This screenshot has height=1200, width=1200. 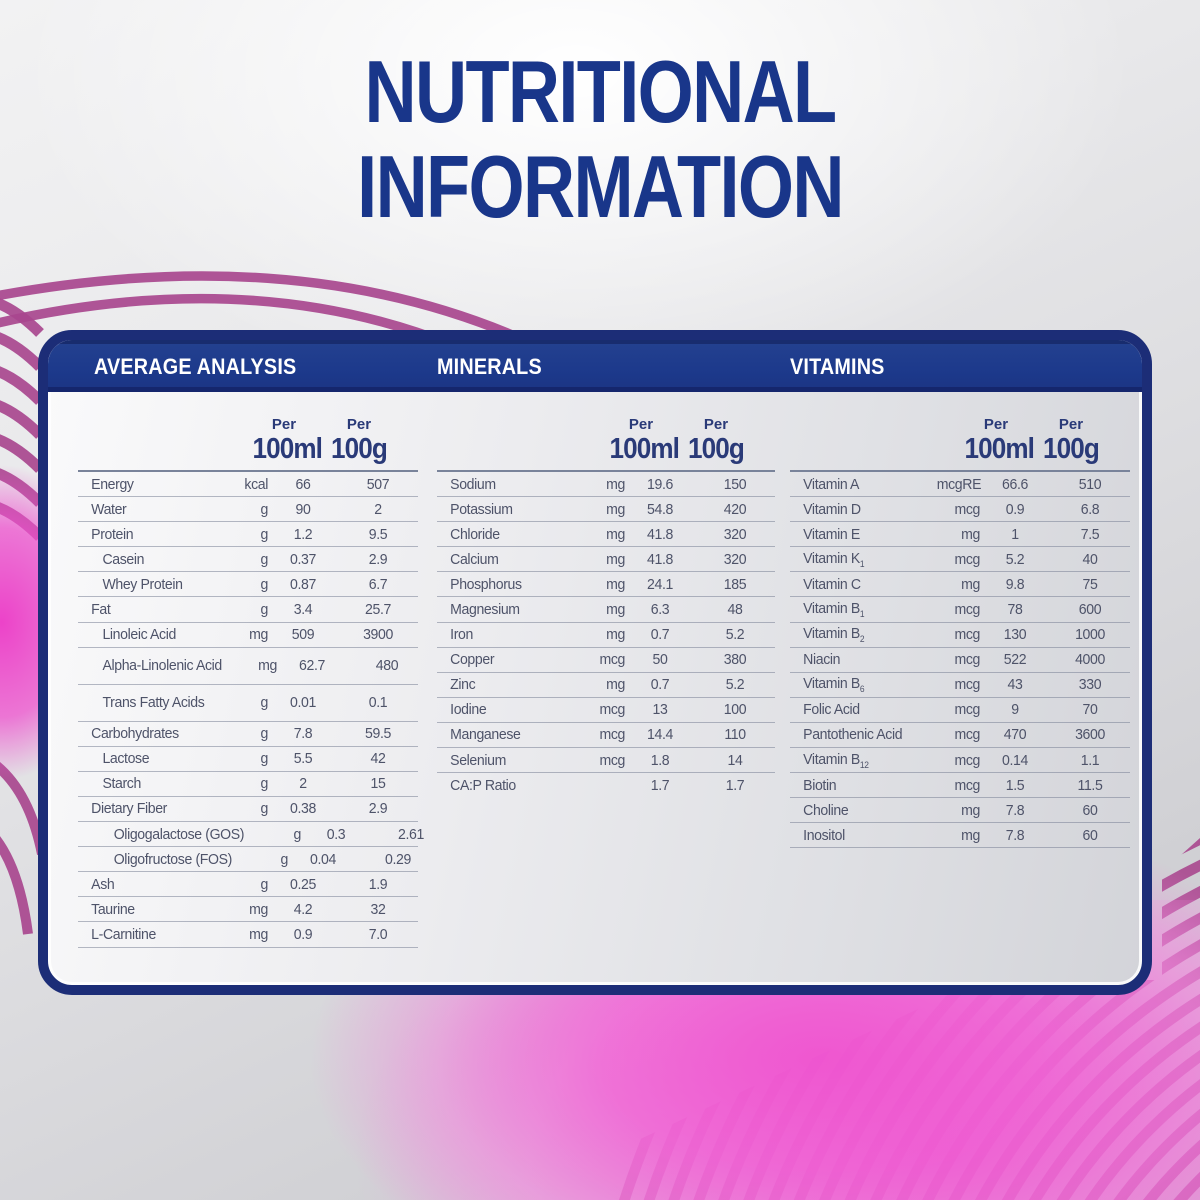 I want to click on page-title-line2: INFORMATION, so click(x=600, y=186).